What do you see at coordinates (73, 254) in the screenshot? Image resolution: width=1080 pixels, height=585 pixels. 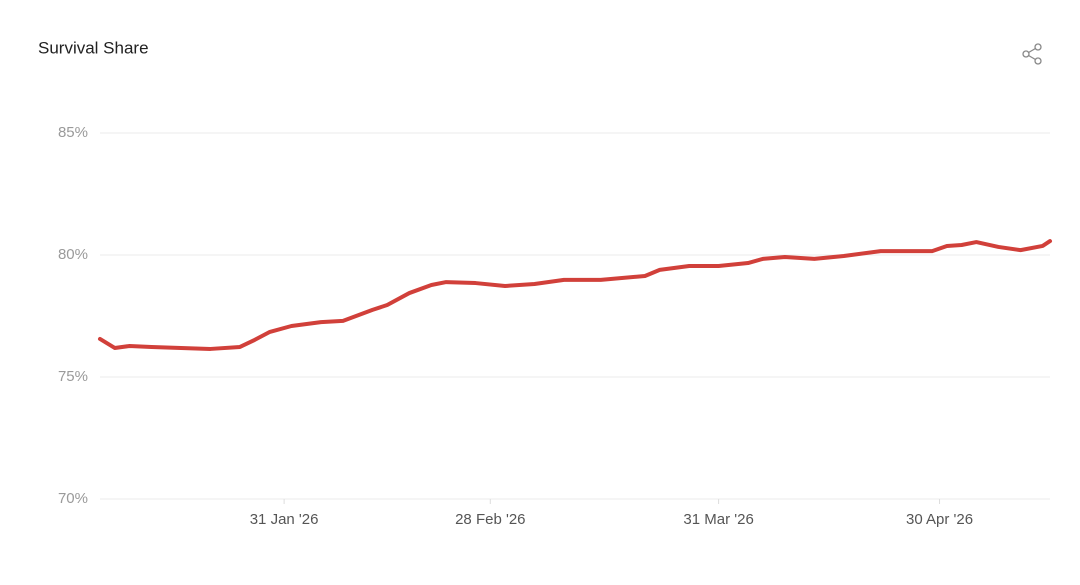 I see `y-tick-label: 80%` at bounding box center [73, 254].